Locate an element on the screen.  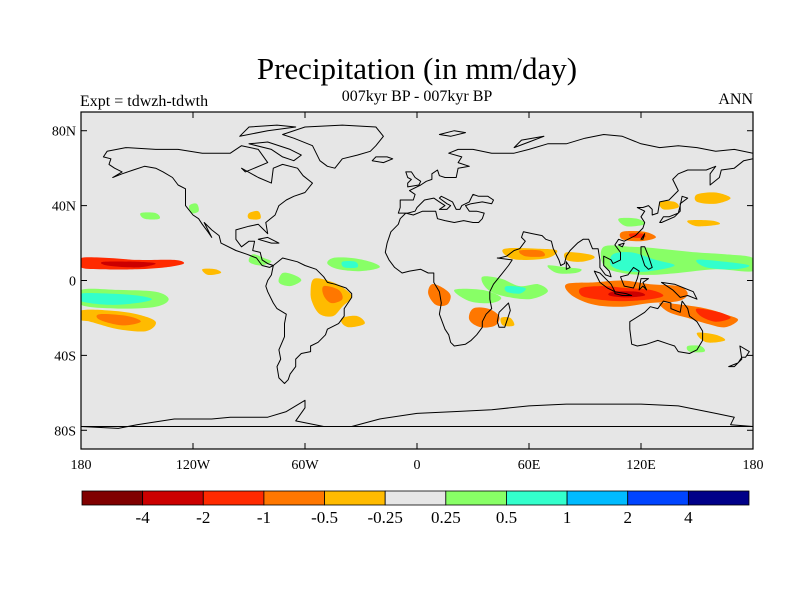
anomaly-amazon-wet is located at coordinates (290, 279).